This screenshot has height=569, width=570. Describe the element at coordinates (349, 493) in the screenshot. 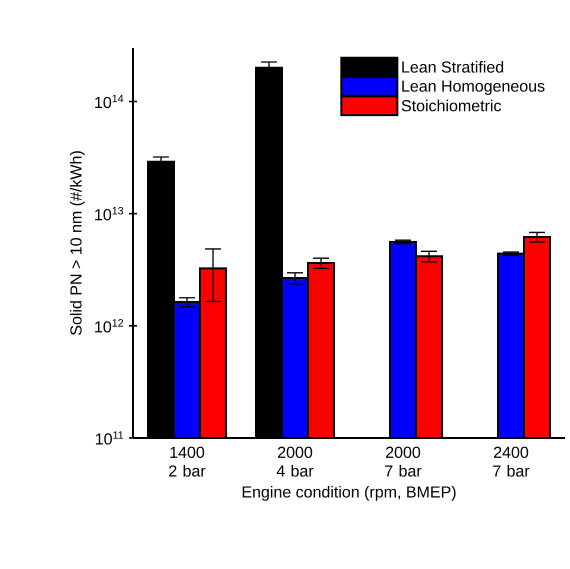

I see `x-axis-title: Engine condition (rpm, BMEP)` at that location.